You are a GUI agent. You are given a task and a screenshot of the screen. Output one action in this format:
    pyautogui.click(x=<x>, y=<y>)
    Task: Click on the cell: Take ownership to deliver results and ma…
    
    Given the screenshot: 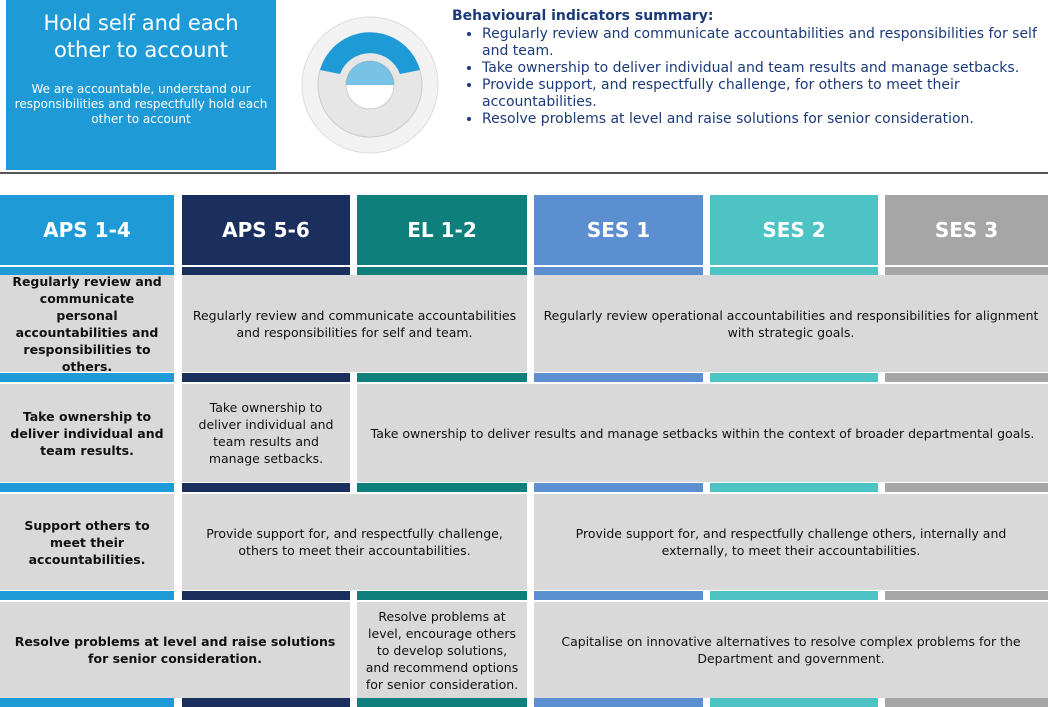 What is the action you would take?
    pyautogui.click(x=702, y=433)
    